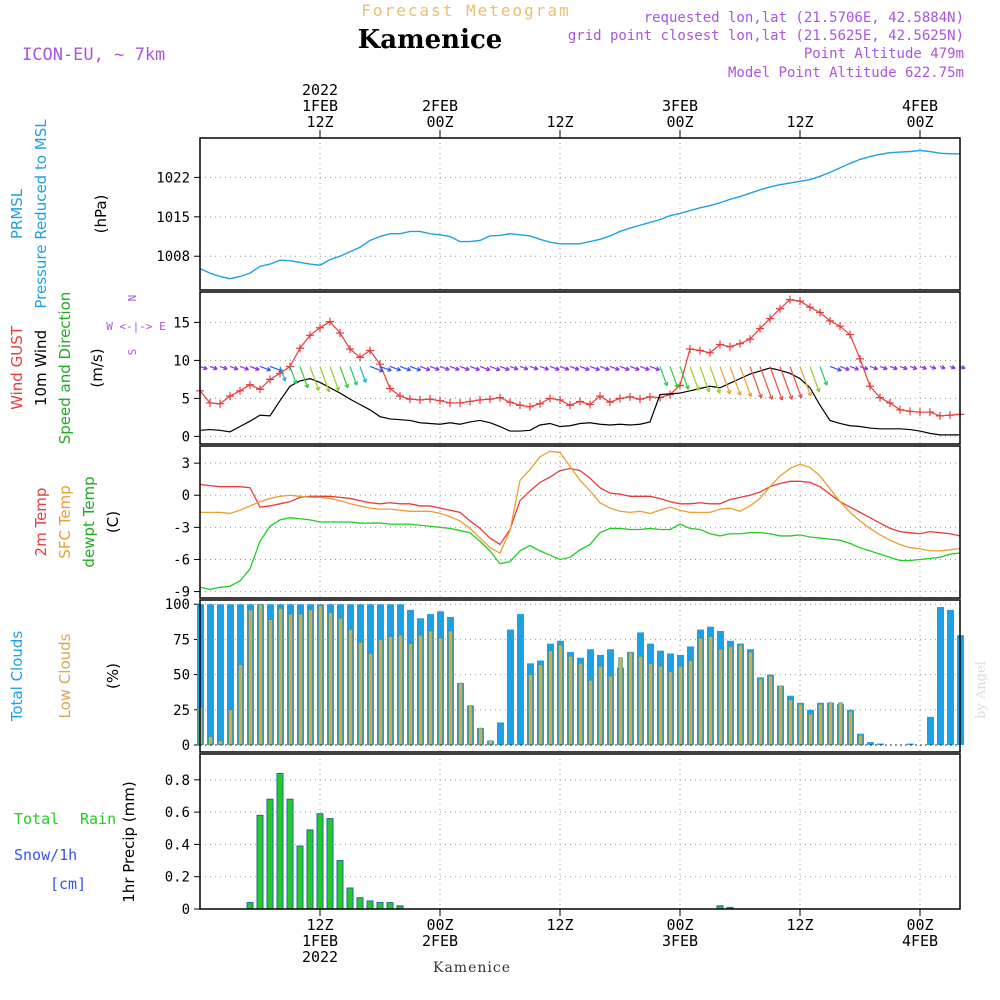 This screenshot has height=1000, width=1000. Describe the element at coordinates (319, 122) in the screenshot. I see `time-axis-top-label: 12Z` at that location.